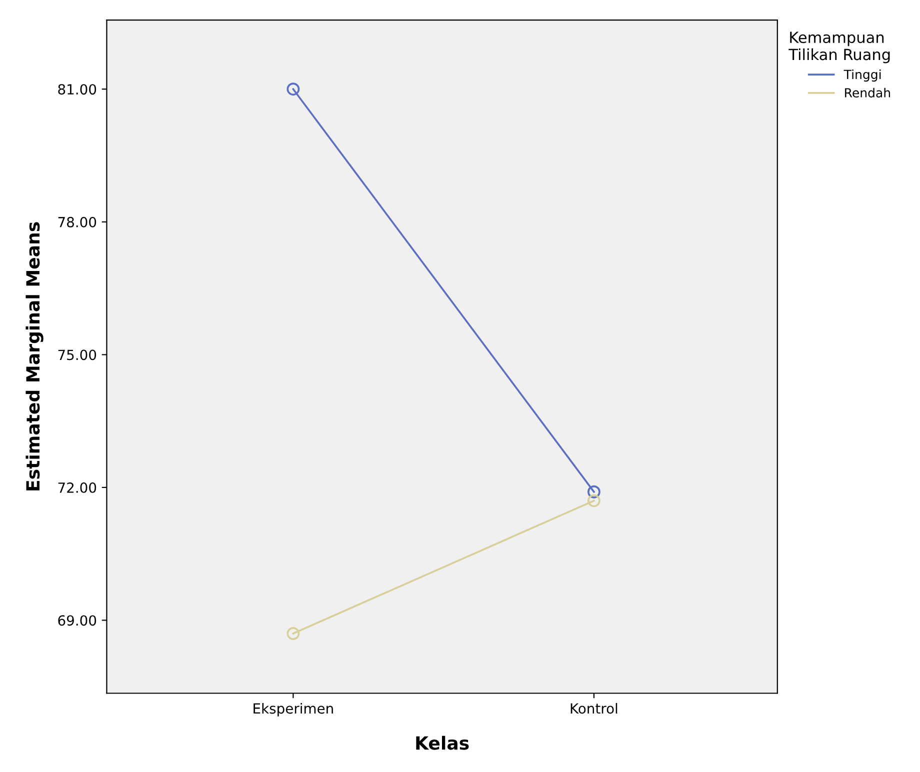 The width and height of the screenshot is (920, 772). What do you see at coordinates (77, 222) in the screenshot?
I see `y-tick-label: 78.00` at bounding box center [77, 222].